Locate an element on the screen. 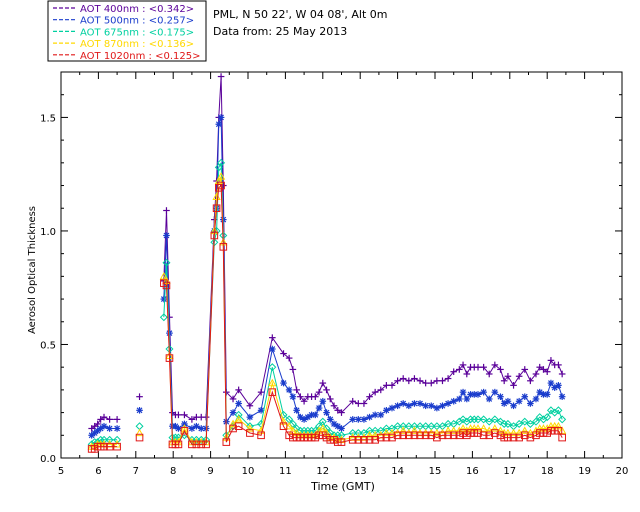 The image size is (640, 512). x-tick-label: 7 is located at coordinates (136, 471).